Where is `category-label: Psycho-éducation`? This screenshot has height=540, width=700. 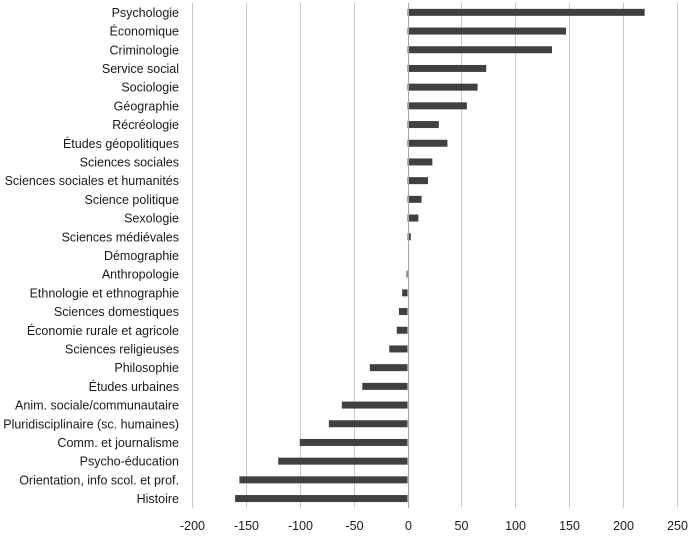 category-label: Psycho-éducation is located at coordinates (129, 462).